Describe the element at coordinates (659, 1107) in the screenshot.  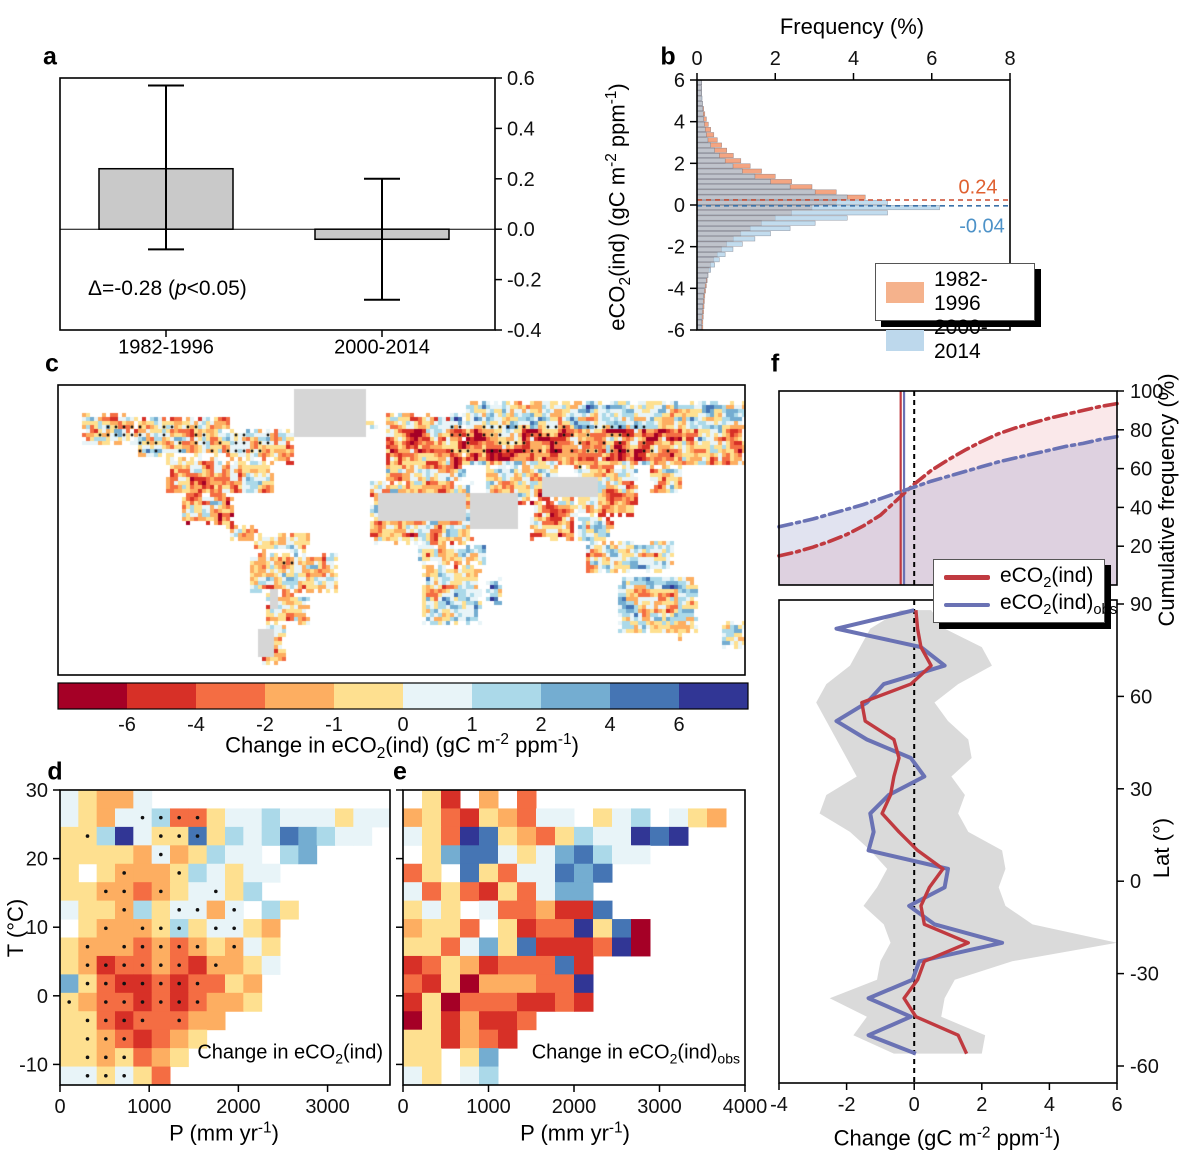
I see `heatmap-xtick: 3000` at that location.